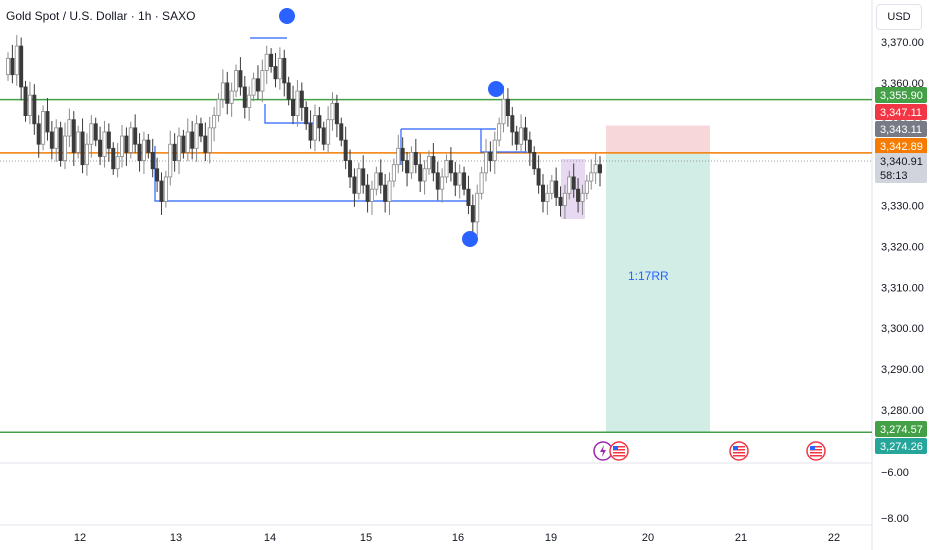  I want to click on stop-loss-zone, so click(658, 139).